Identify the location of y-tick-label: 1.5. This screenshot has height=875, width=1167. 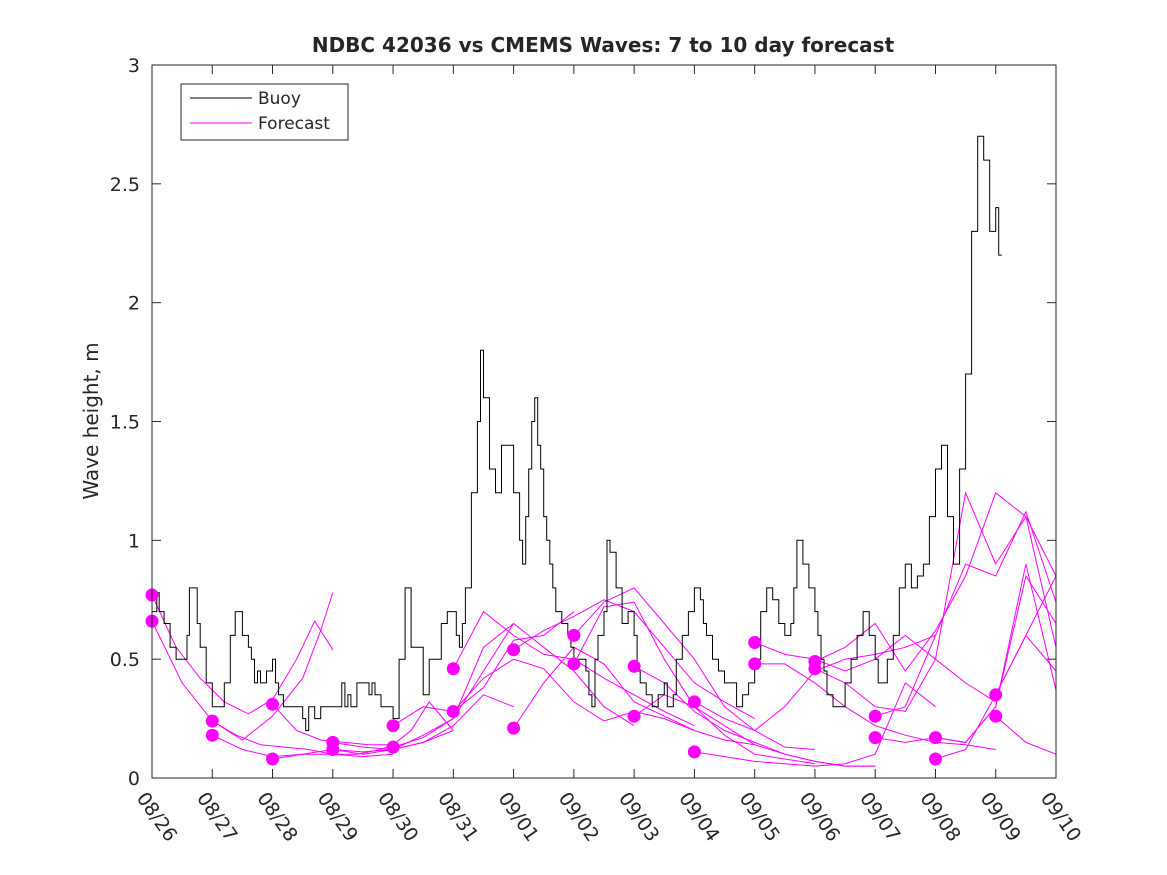
(125, 423).